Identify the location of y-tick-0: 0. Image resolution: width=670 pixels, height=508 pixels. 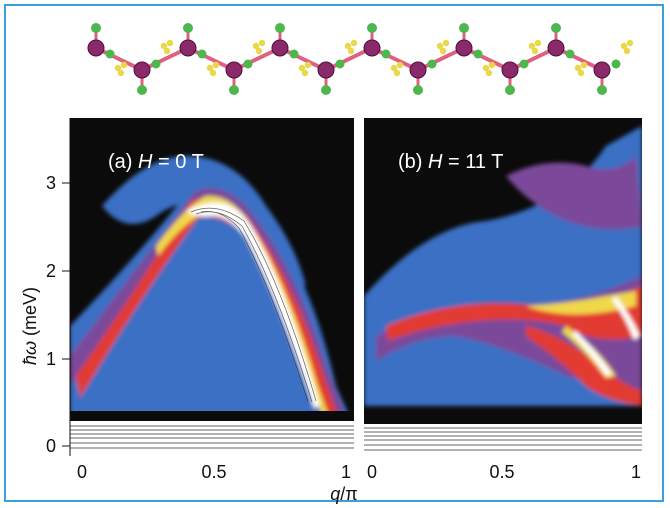
(51, 446).